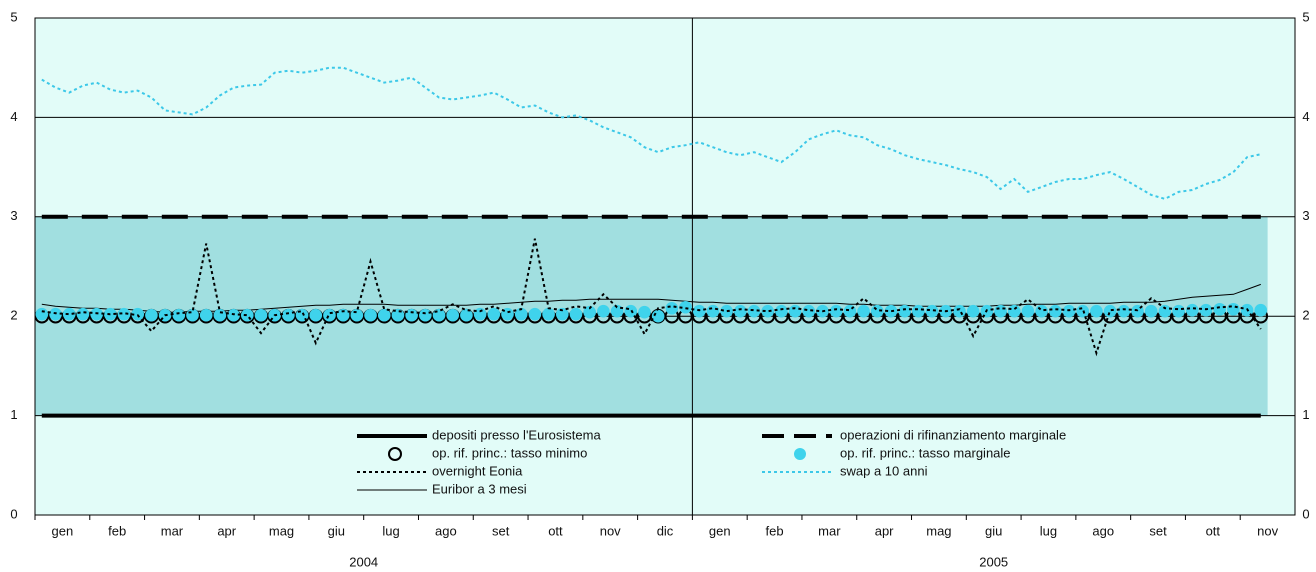 The height and width of the screenshot is (572, 1316). I want to click on y-tick-label: 3, so click(13, 215).